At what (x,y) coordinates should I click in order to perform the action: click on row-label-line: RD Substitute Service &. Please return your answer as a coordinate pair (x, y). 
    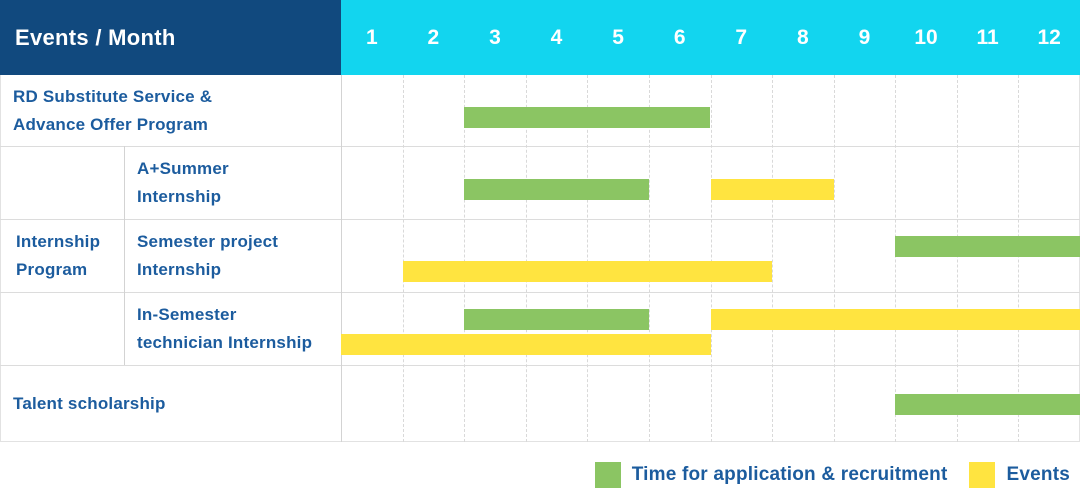
    Looking at the image, I should click on (113, 96).